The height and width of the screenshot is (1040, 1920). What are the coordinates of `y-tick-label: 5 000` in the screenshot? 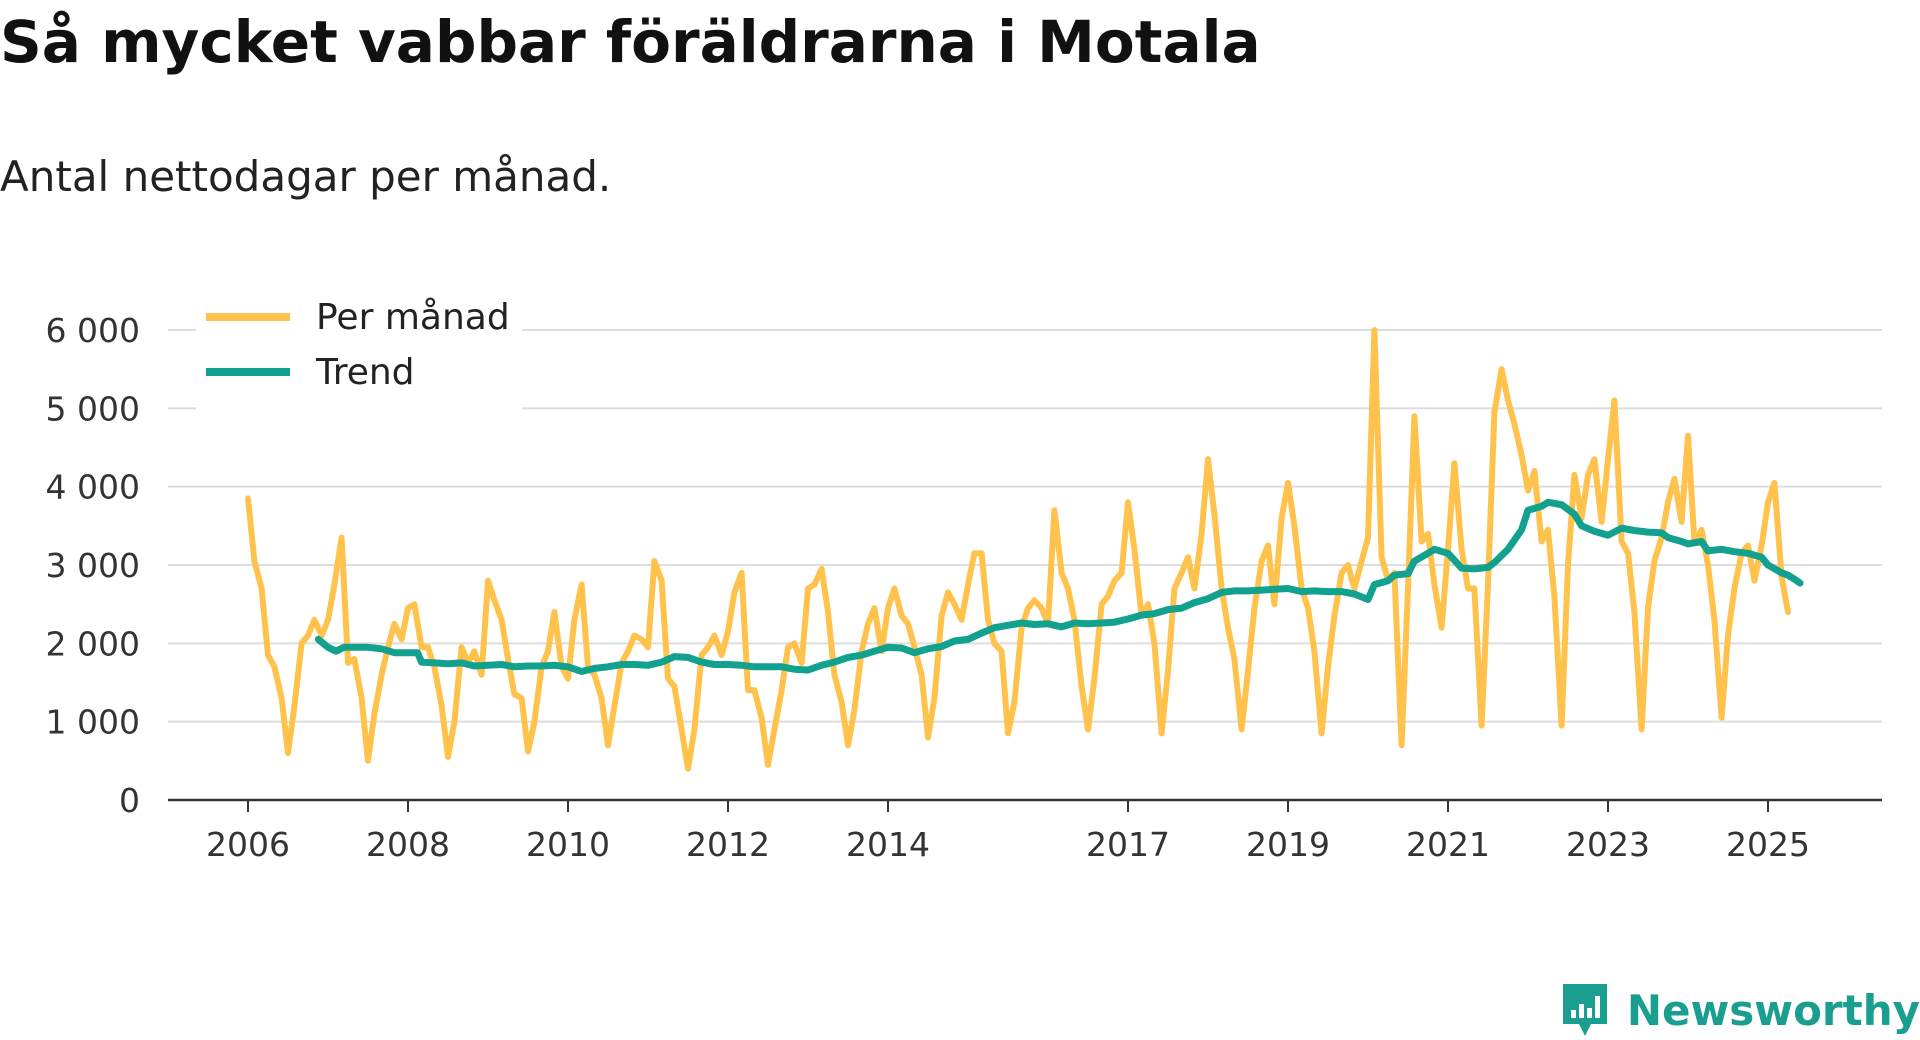 It's located at (93, 408).